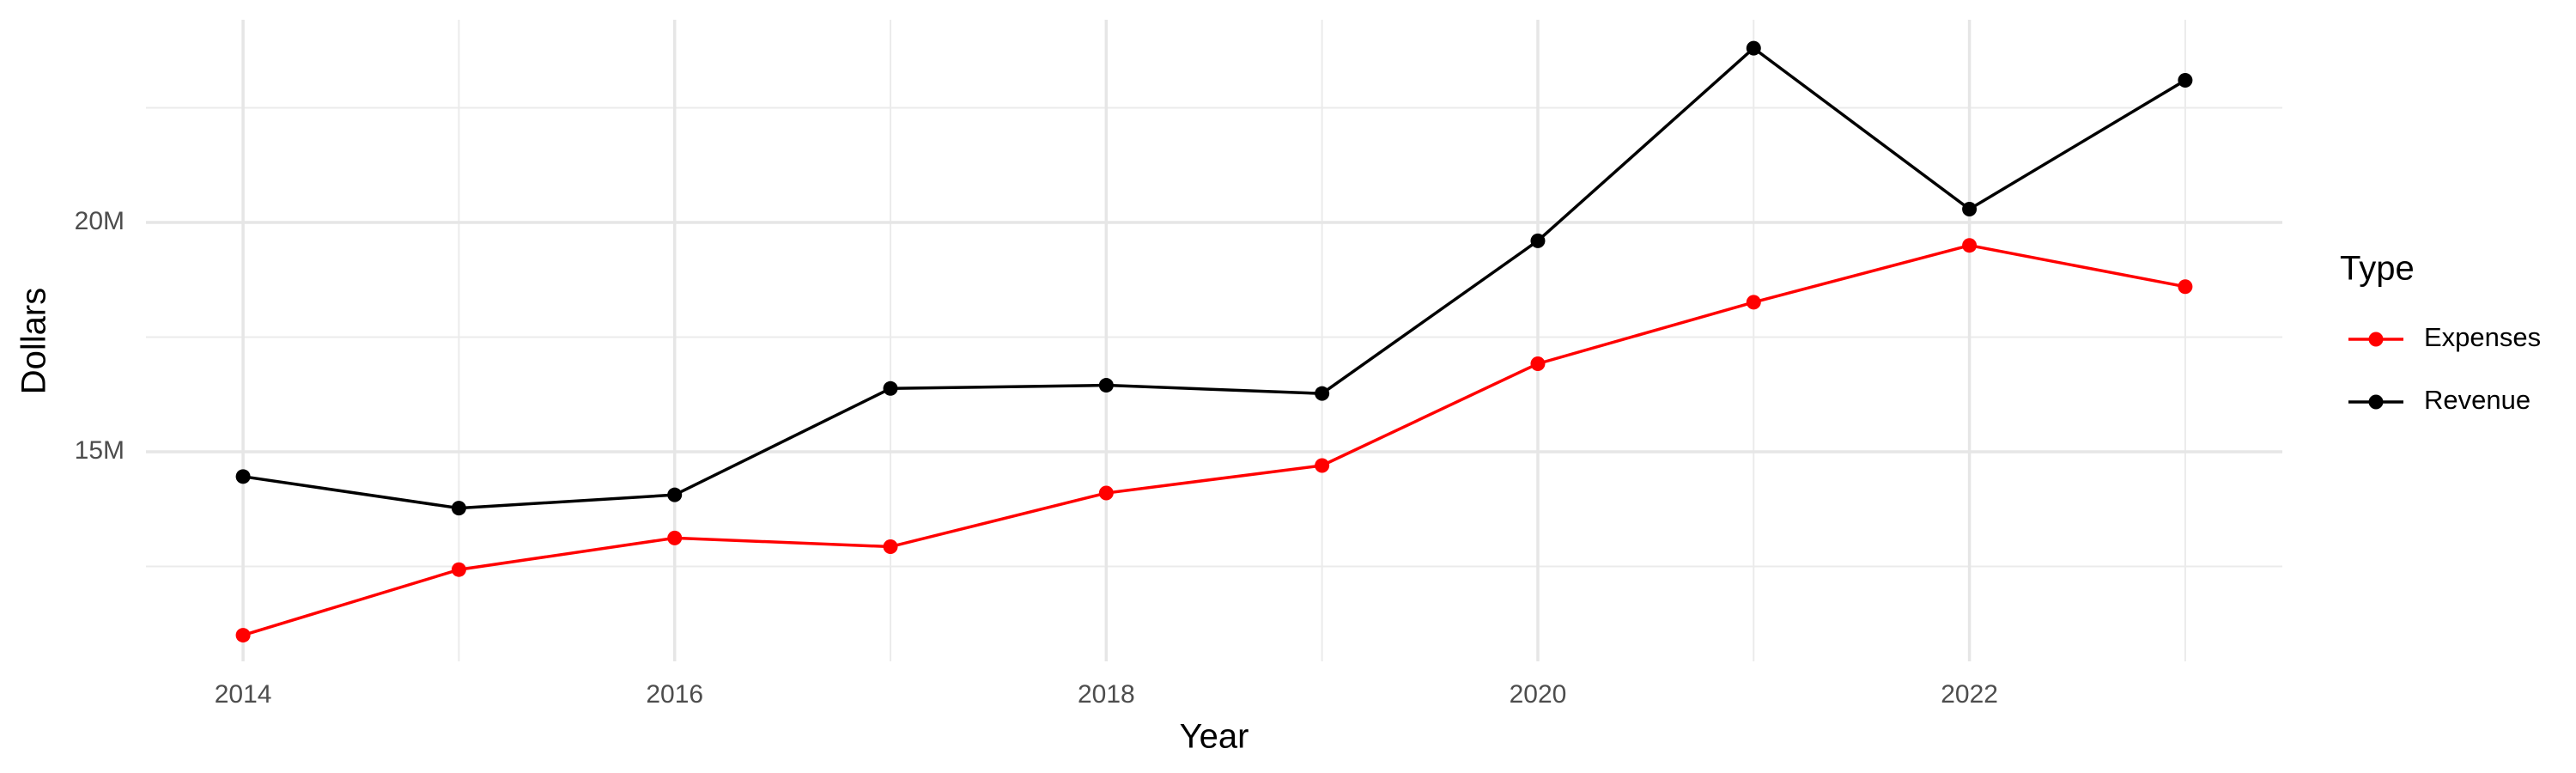  I want to click on y-tick-label: 20M, so click(100, 221).